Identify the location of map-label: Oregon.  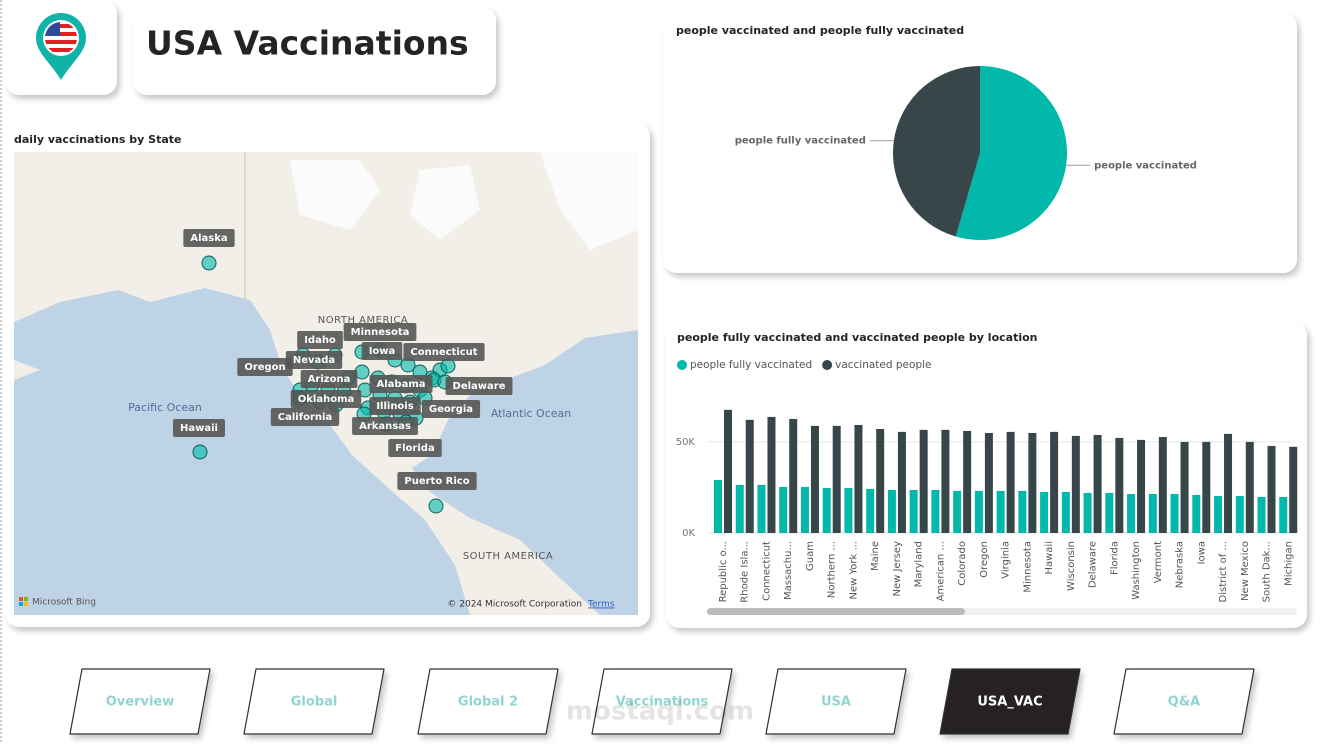
(264, 367).